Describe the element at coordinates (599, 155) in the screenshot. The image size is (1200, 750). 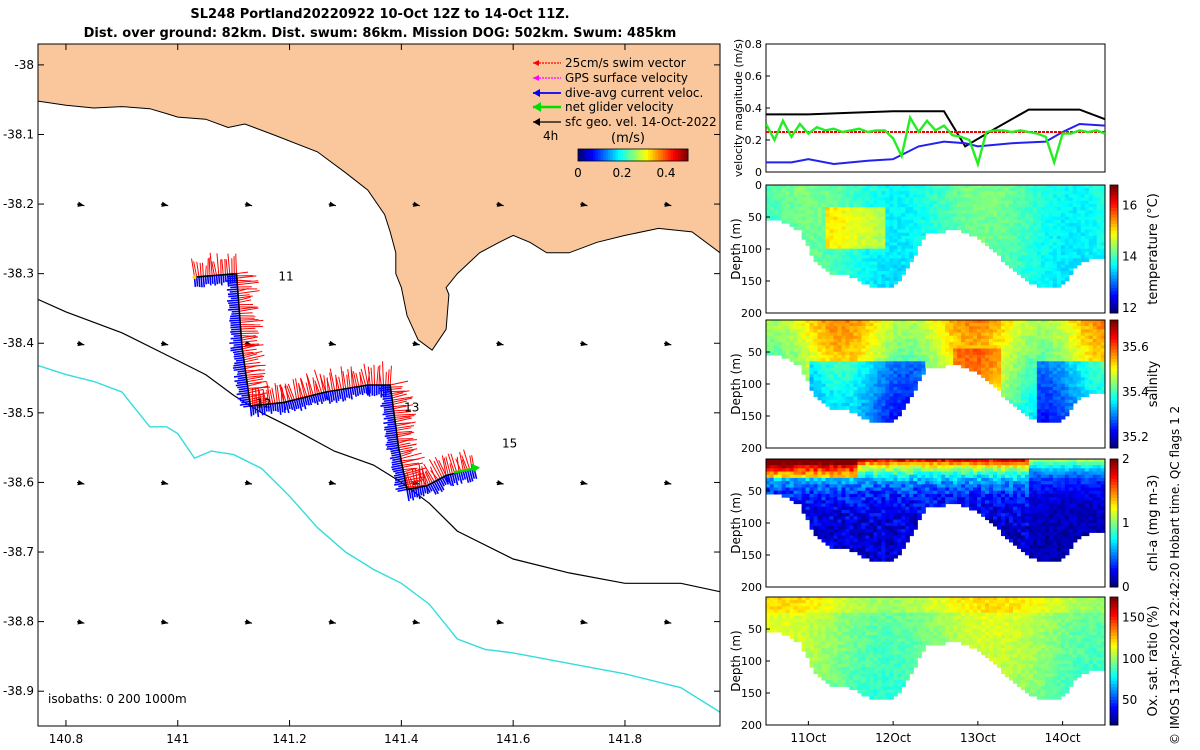
I see `colorbar-swatch` at that location.